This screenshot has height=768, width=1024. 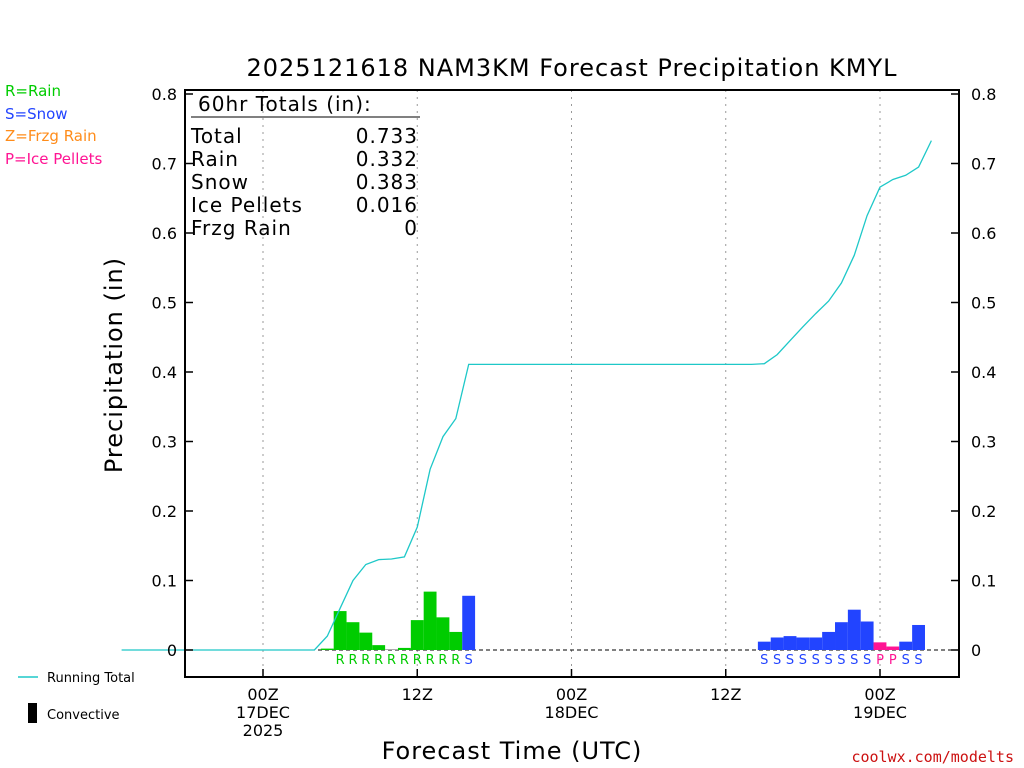 What do you see at coordinates (976, 650) in the screenshot?
I see `y-tick-label-right: 0` at bounding box center [976, 650].